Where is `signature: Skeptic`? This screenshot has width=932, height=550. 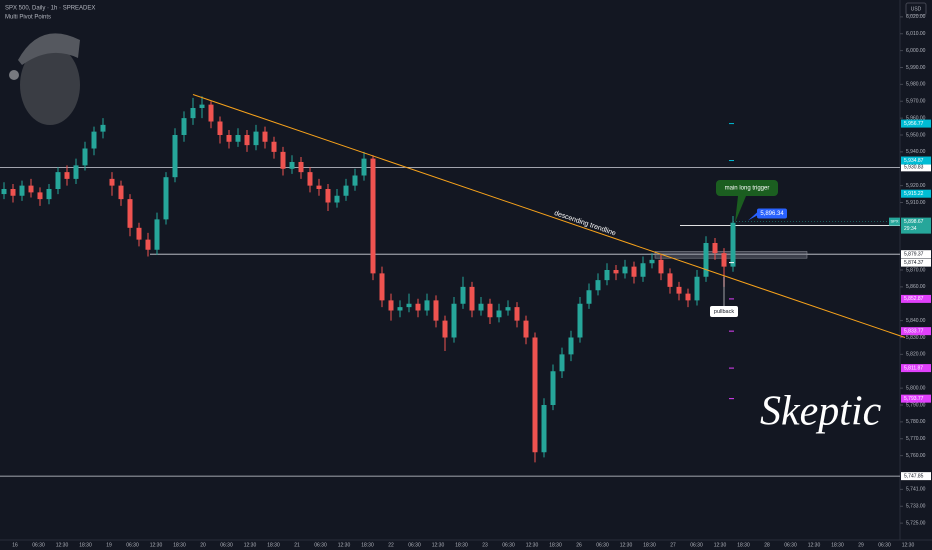
signature: Skeptic is located at coordinates (821, 412).